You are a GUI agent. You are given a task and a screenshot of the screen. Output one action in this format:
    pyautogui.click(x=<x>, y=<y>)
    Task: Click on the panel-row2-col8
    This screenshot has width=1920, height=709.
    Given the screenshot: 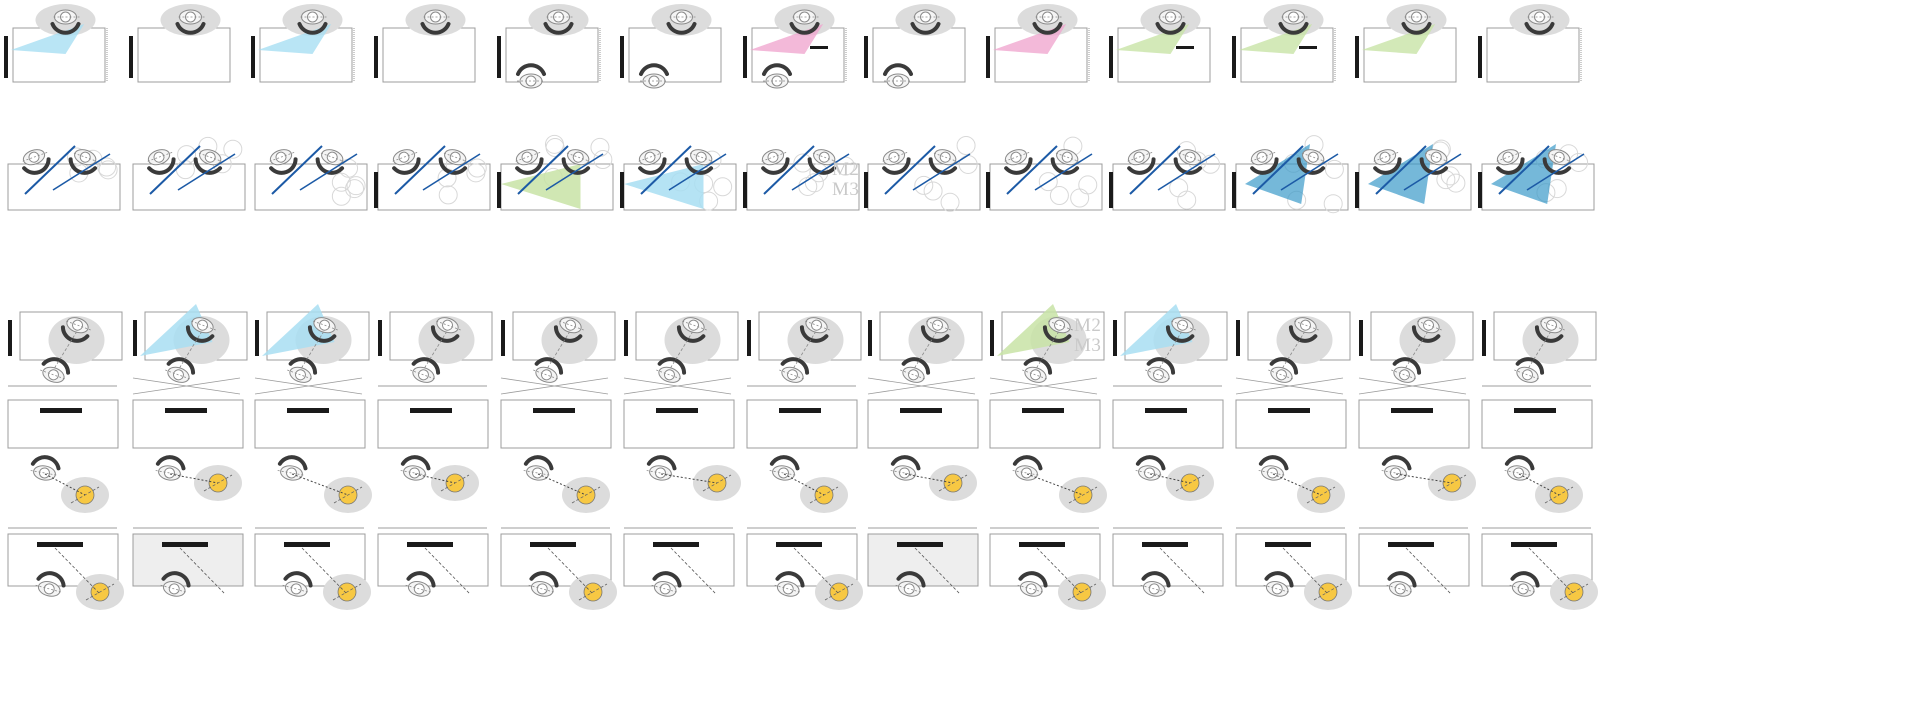 What is the action you would take?
    pyautogui.click(x=922, y=174)
    